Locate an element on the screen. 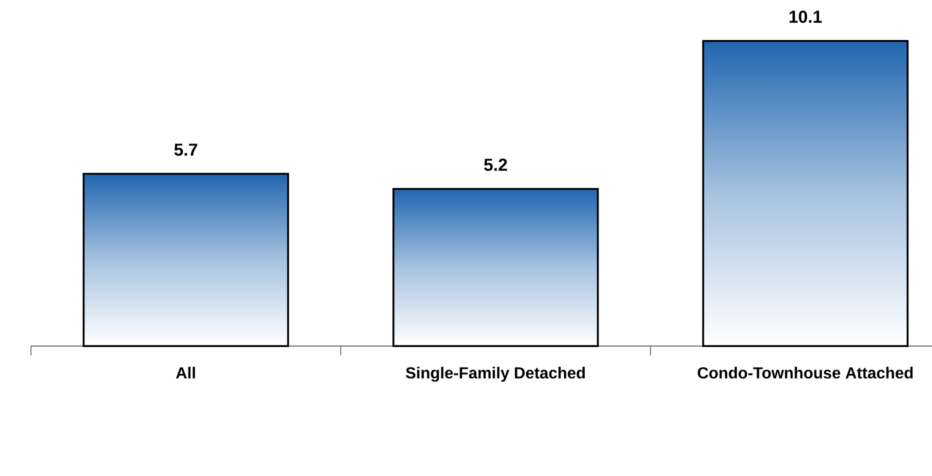 The width and height of the screenshot is (932, 476). x-tick-label: Condo-Townhouse Attached is located at coordinates (805, 372).